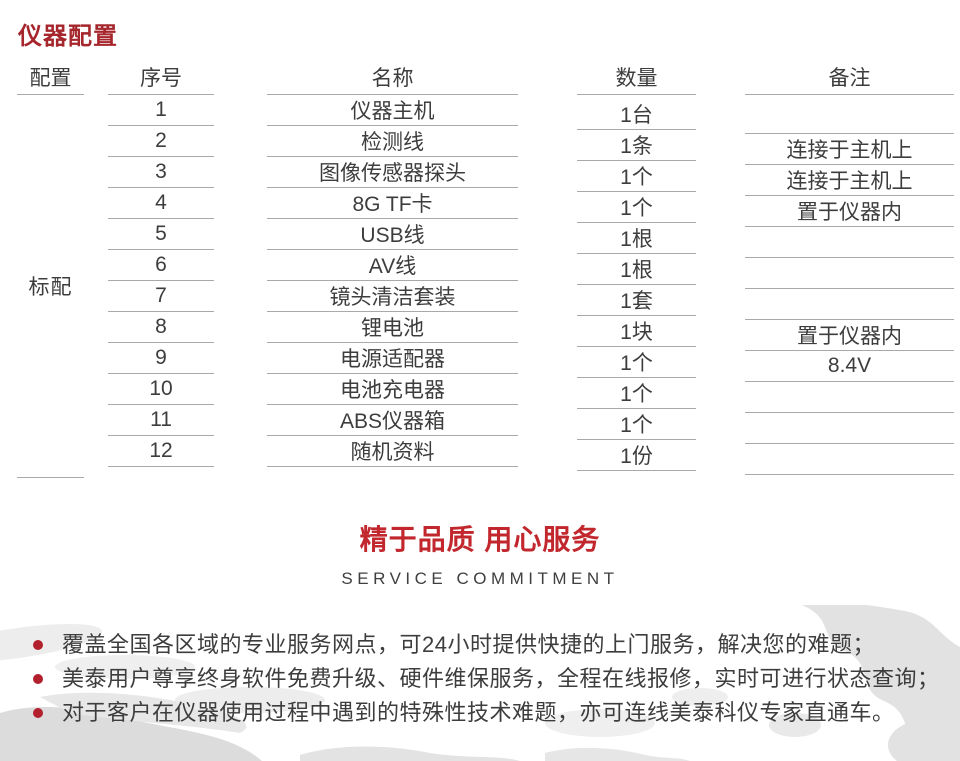 The width and height of the screenshot is (960, 761). Describe the element at coordinates (161, 110) in the screenshot. I see `table-cell-serial: 1` at that location.